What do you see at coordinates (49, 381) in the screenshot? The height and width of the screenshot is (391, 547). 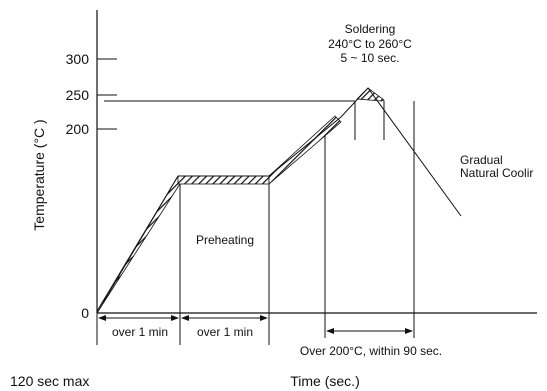 I see `max-time-label: 120 sec max` at bounding box center [49, 381].